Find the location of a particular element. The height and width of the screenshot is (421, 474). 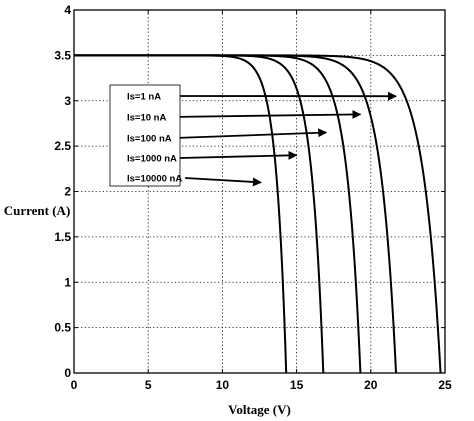

y-tick-label: 1.5 is located at coordinates (62, 237).